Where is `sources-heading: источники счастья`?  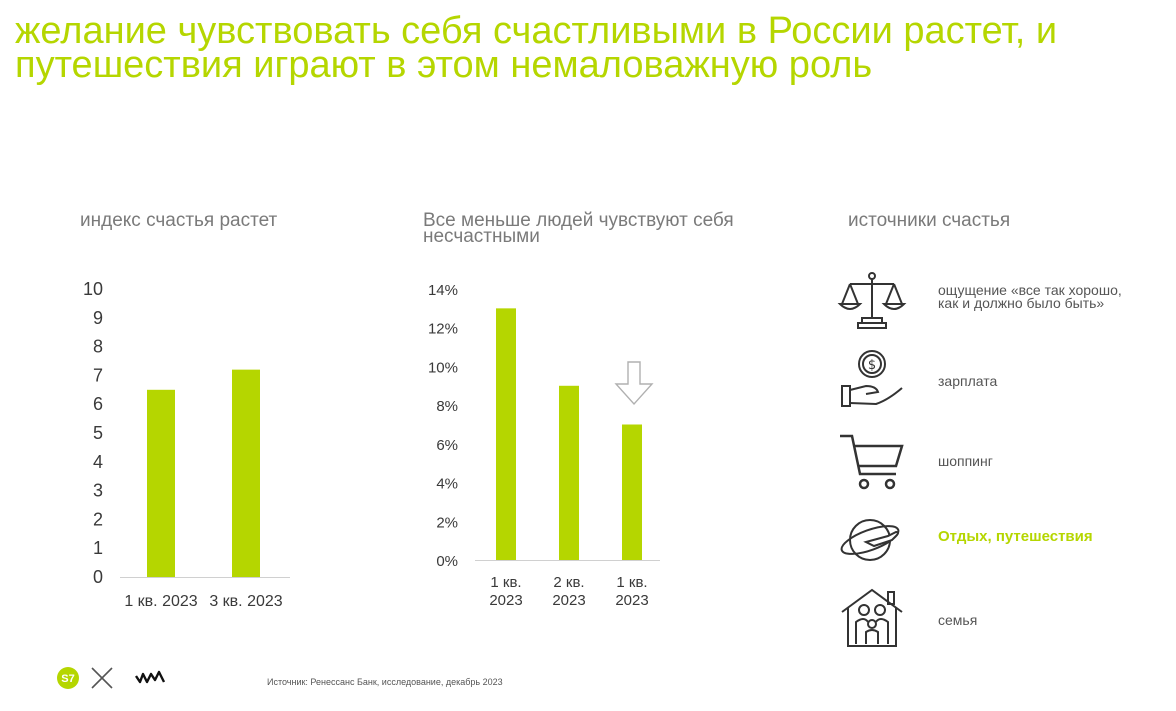
sources-heading: источники счастья is located at coordinates (929, 220).